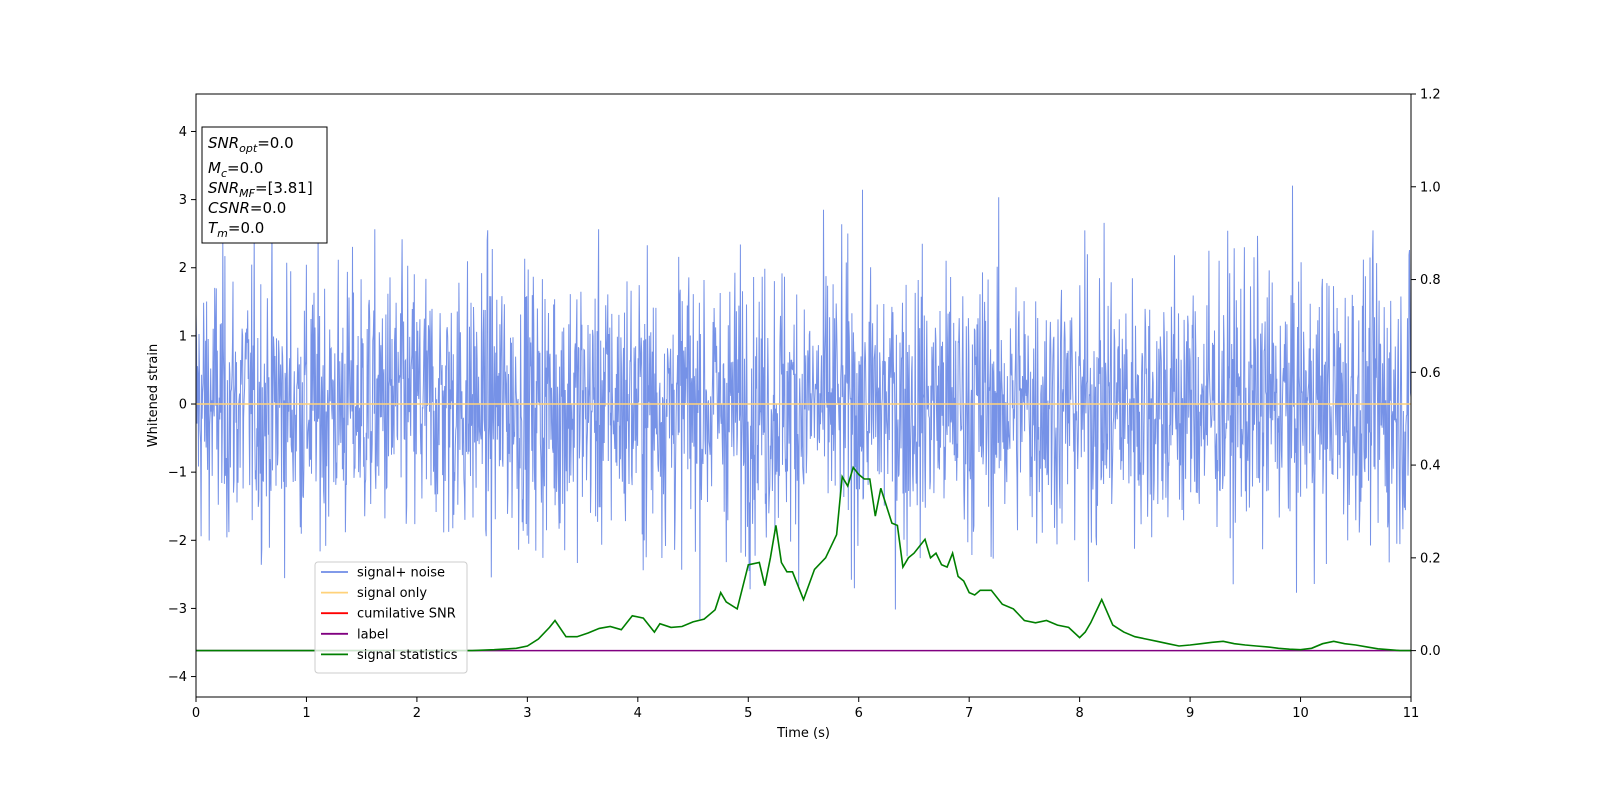  What do you see at coordinates (372, 634) in the screenshot?
I see `legend-label: label` at bounding box center [372, 634].